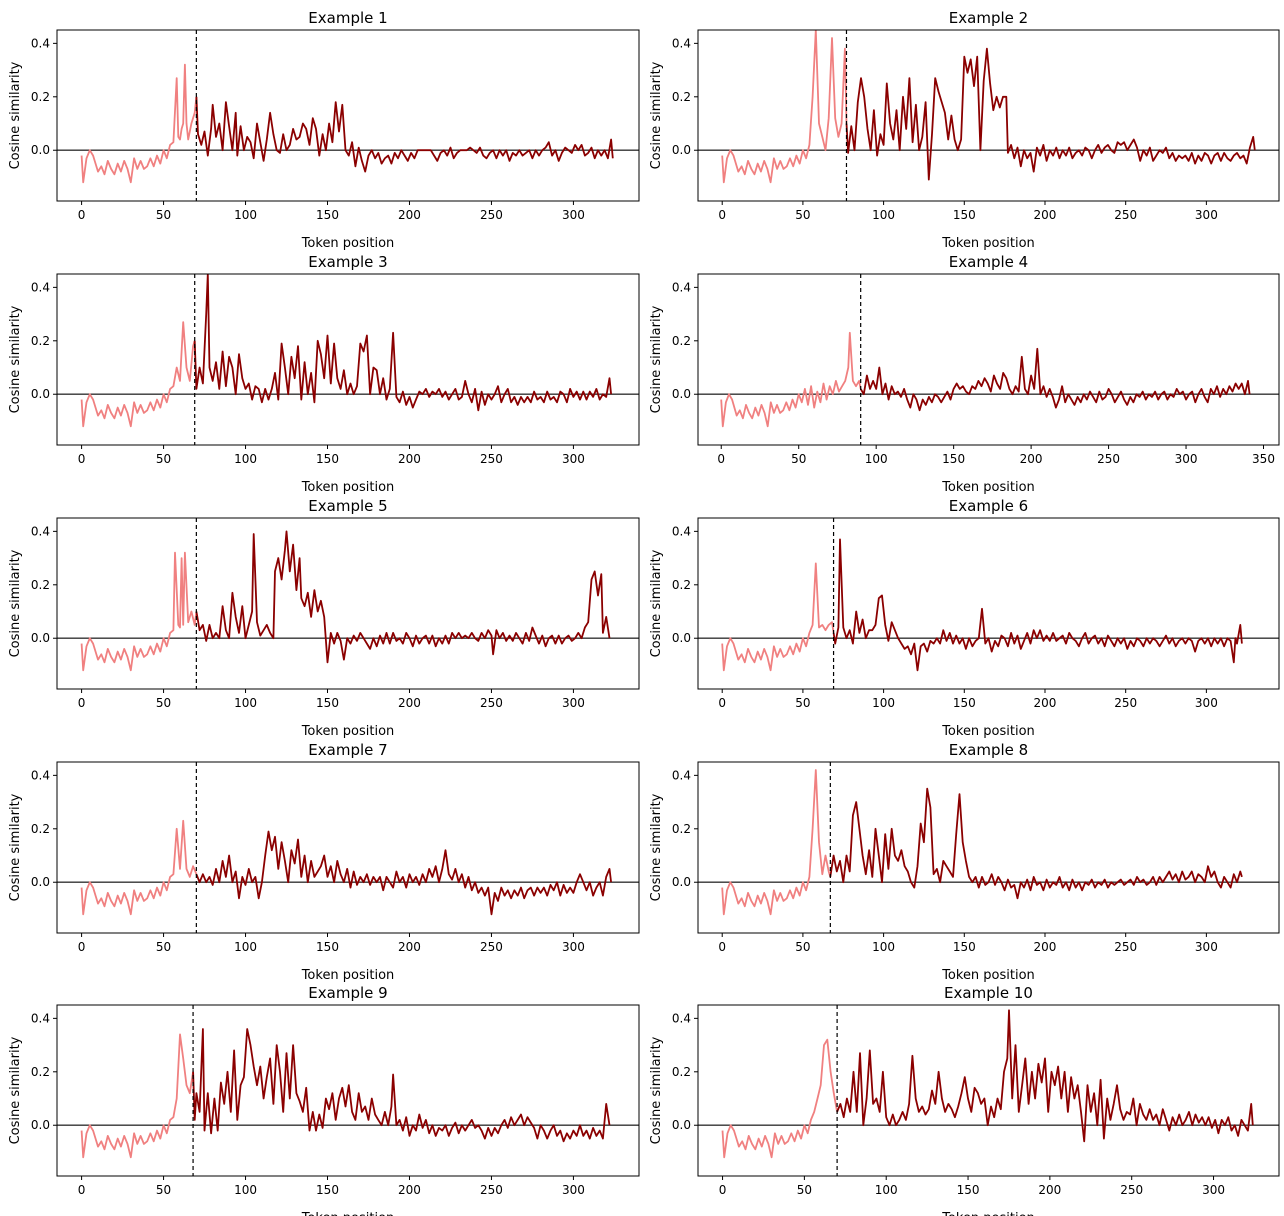 The width and height of the screenshot is (1284, 1216). I want to click on subplot-title: Example 1, so click(347, 18).